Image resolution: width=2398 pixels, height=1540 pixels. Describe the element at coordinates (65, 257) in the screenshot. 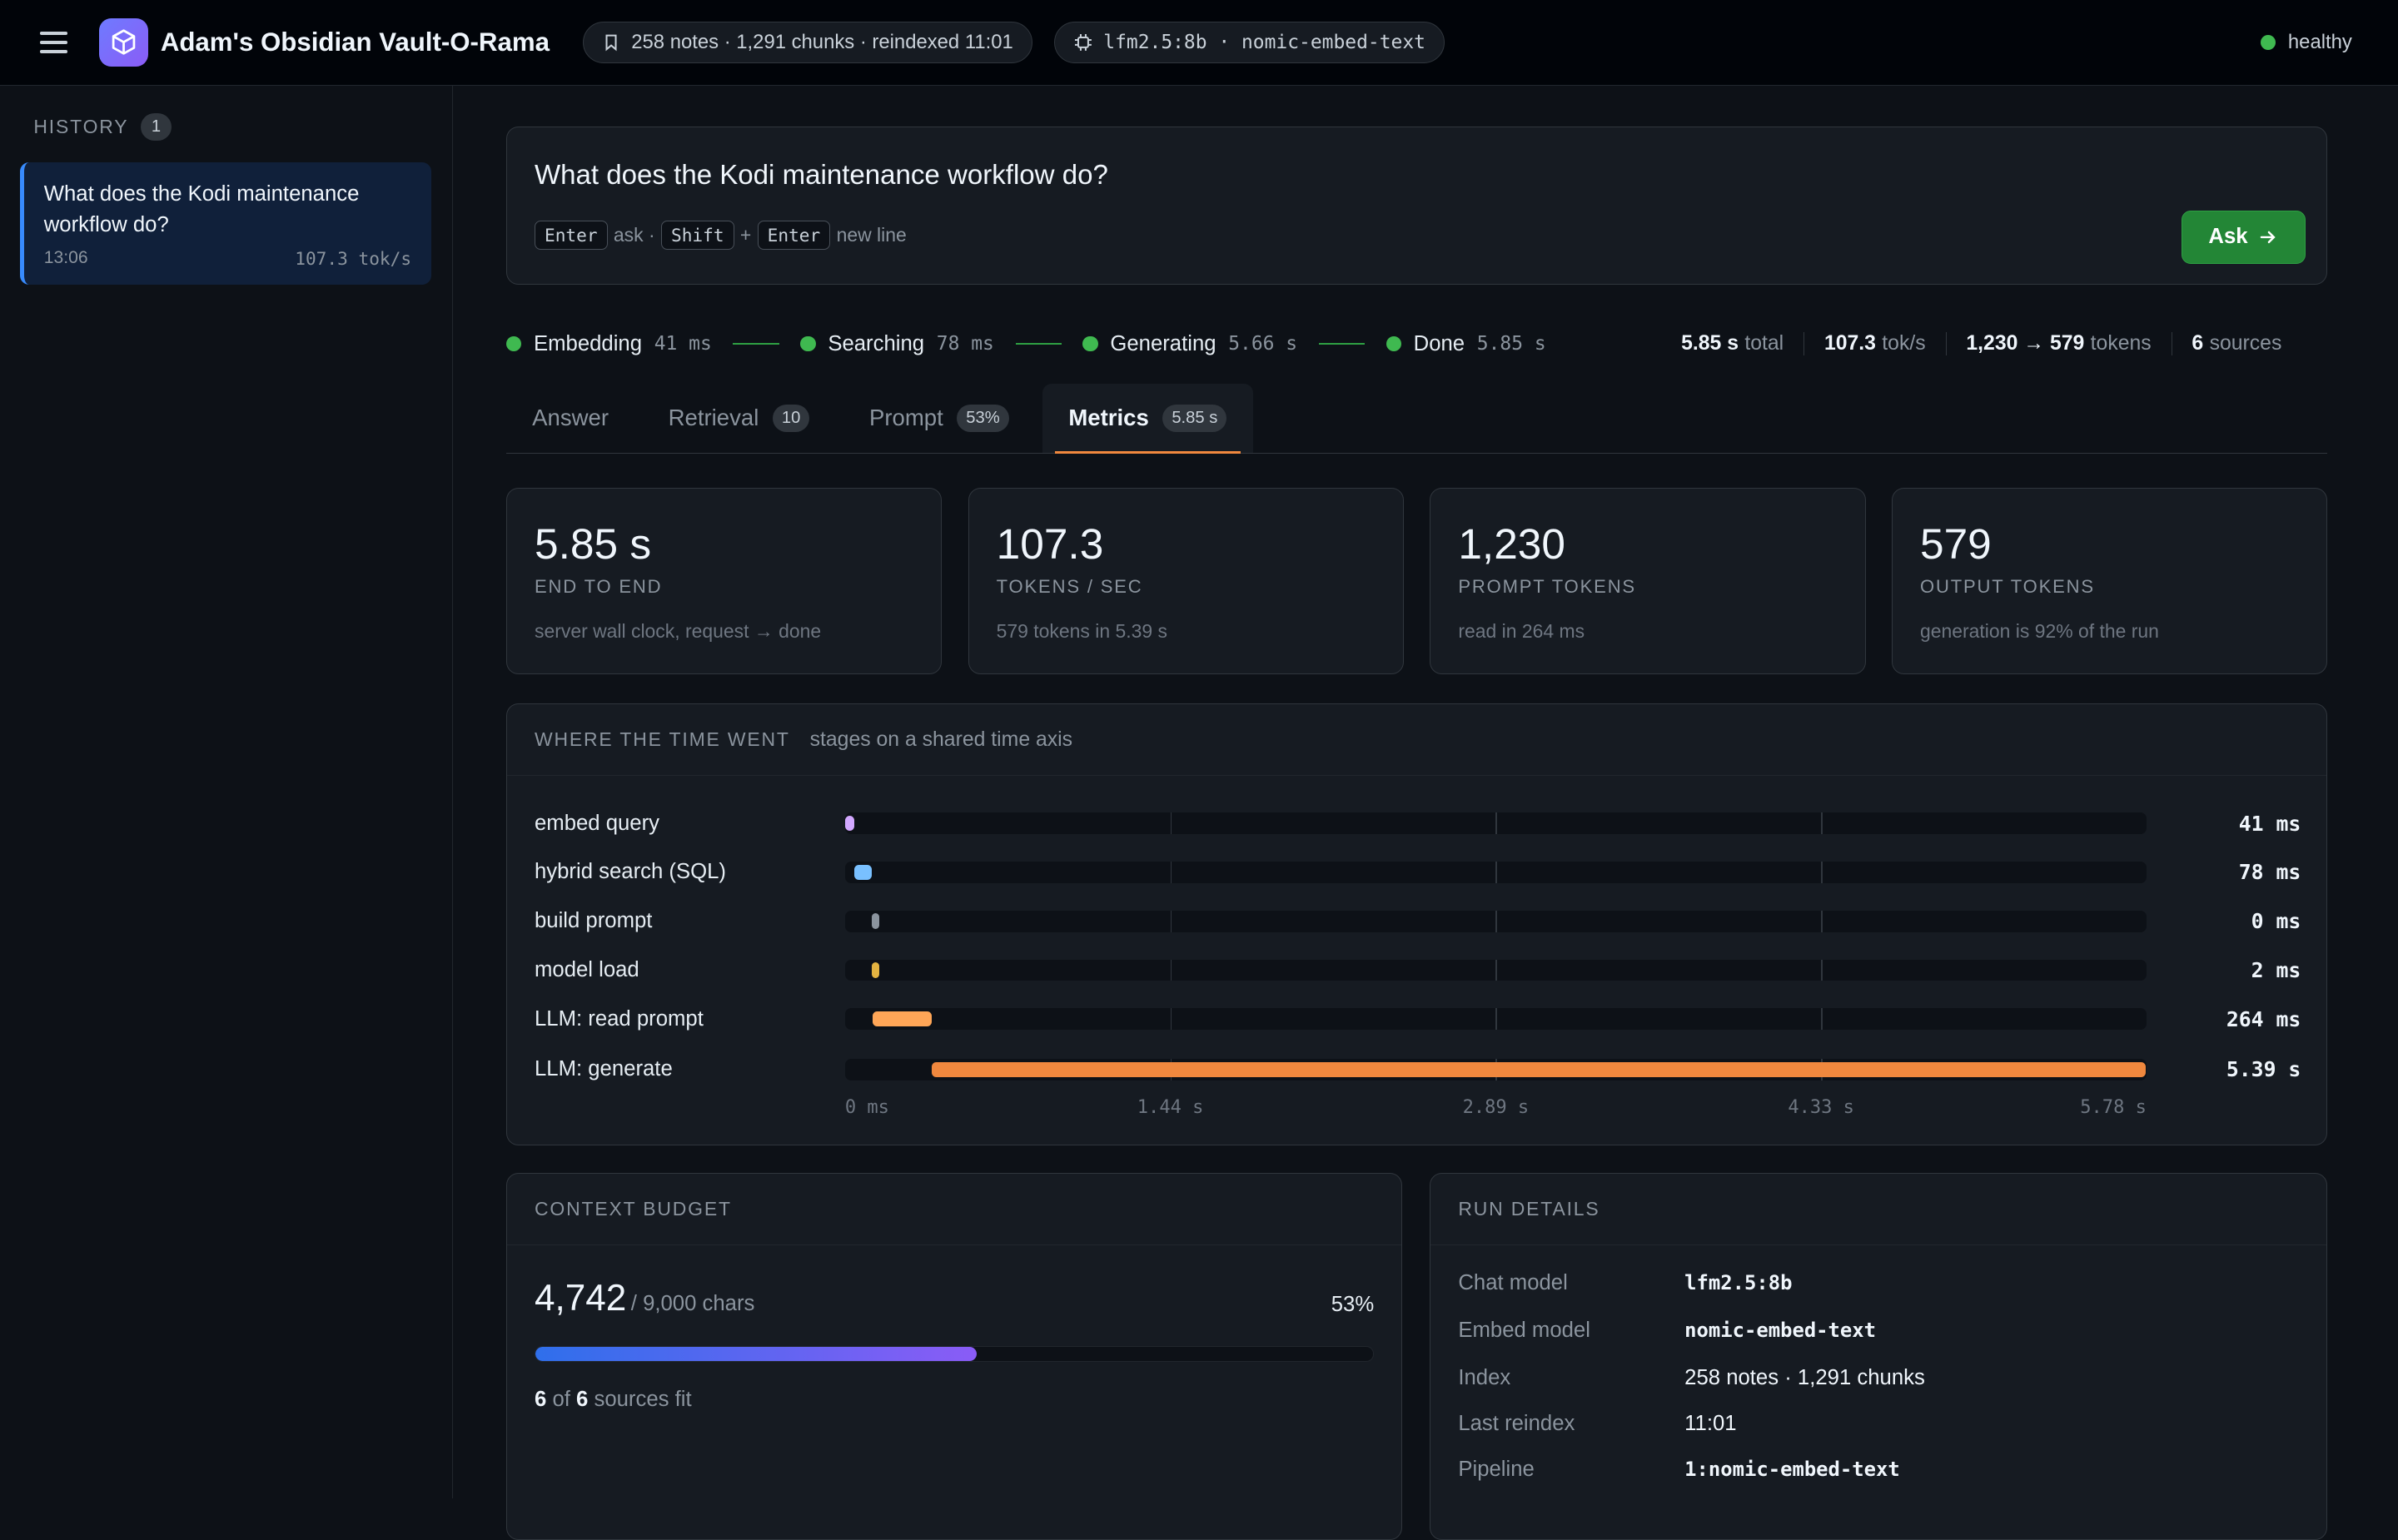

I see `history-item-time: 13:06` at that location.